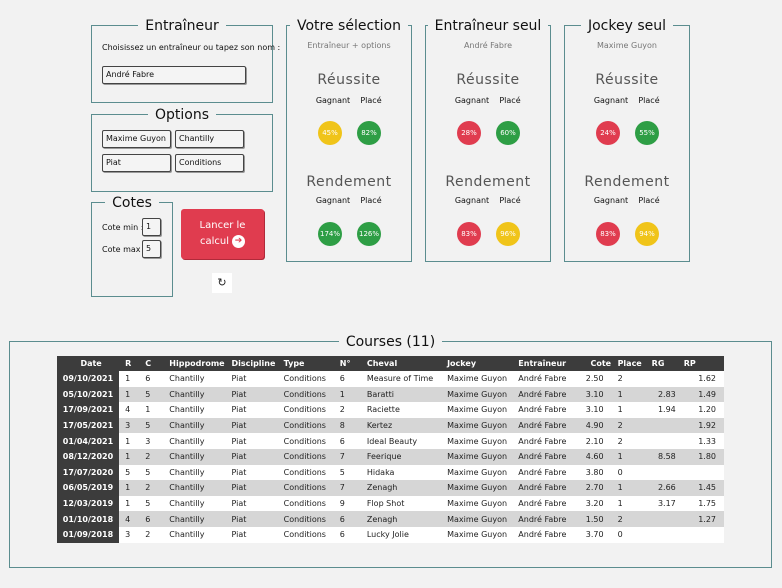 The image size is (782, 588). I want to click on options-legend: Options, so click(182, 115).